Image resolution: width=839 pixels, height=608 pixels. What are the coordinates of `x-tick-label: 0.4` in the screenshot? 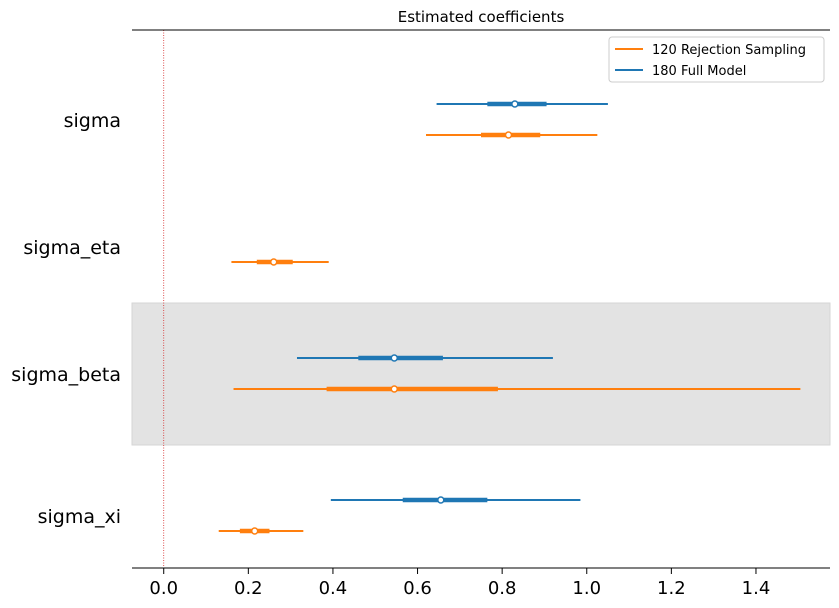 It's located at (333, 588).